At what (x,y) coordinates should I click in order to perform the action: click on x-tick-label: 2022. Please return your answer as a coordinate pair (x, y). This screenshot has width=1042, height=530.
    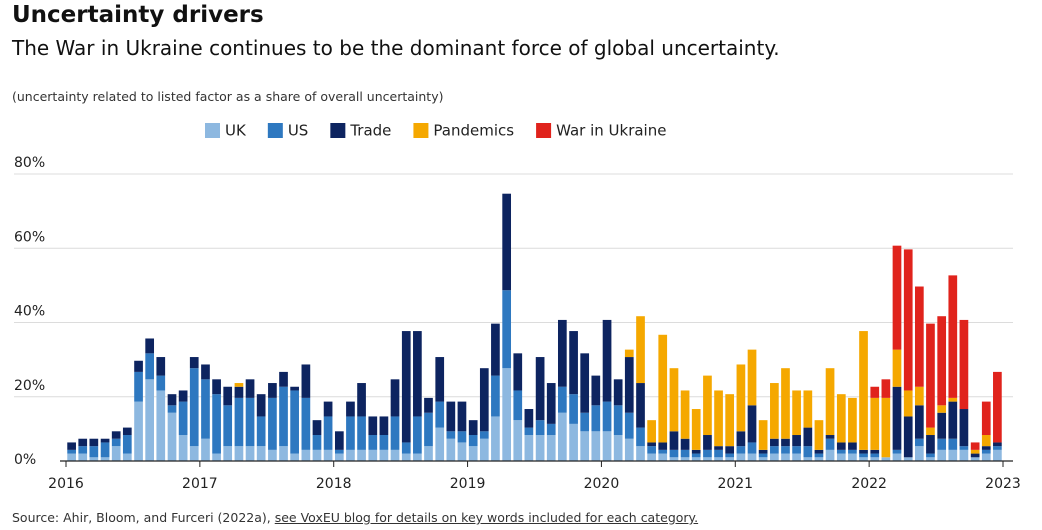
    Looking at the image, I should click on (869, 484).